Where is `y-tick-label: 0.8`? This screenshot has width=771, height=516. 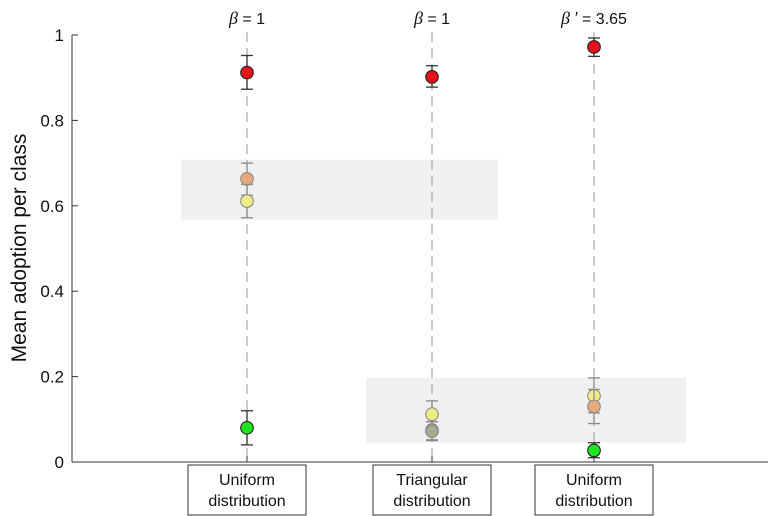
y-tick-label: 0.8 is located at coordinates (52, 120).